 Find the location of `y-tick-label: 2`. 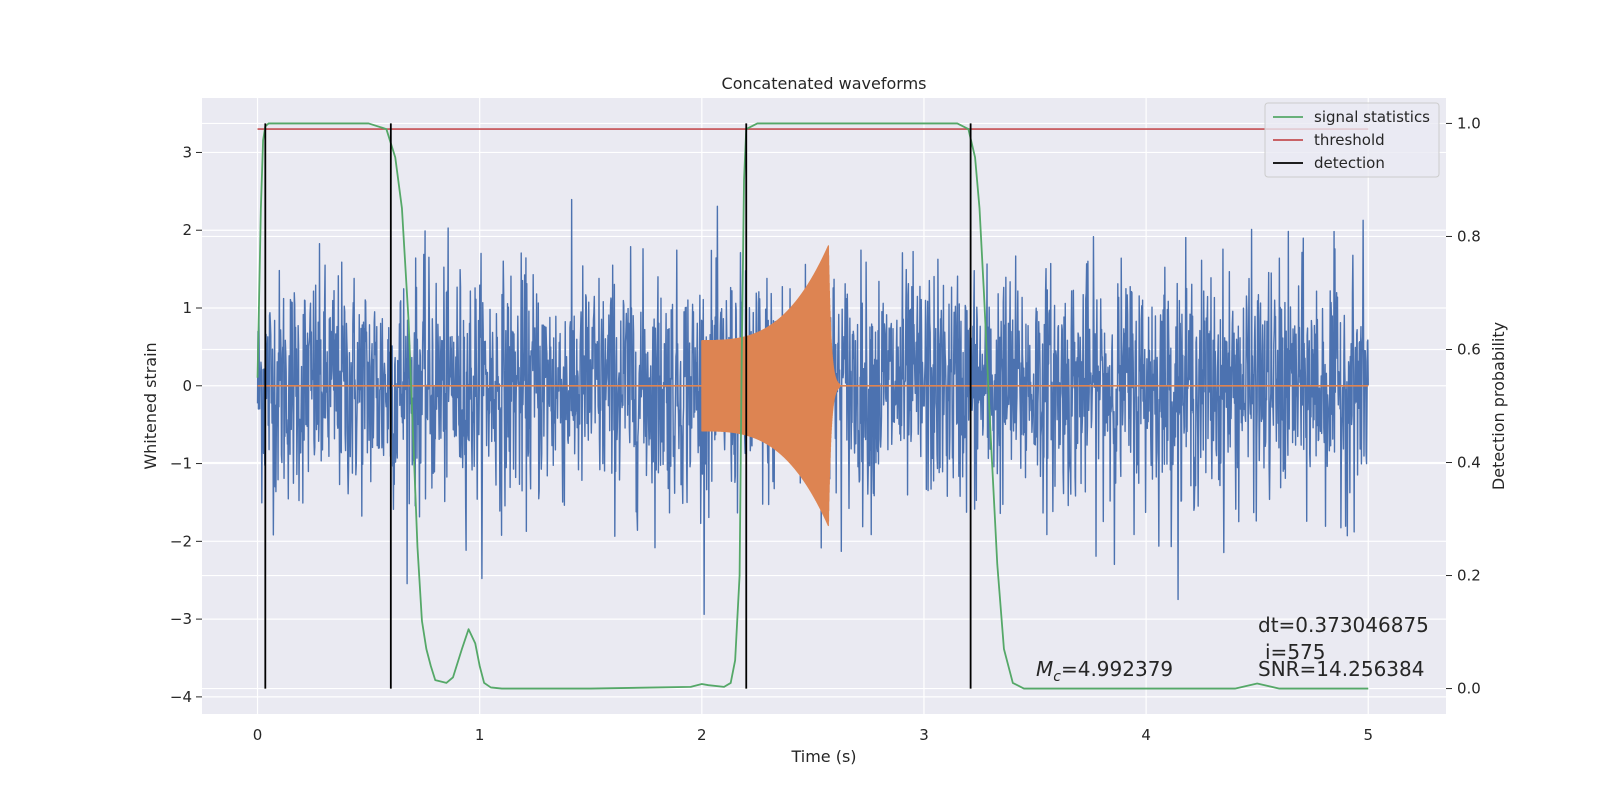

y-tick-label: 2 is located at coordinates (187, 230).